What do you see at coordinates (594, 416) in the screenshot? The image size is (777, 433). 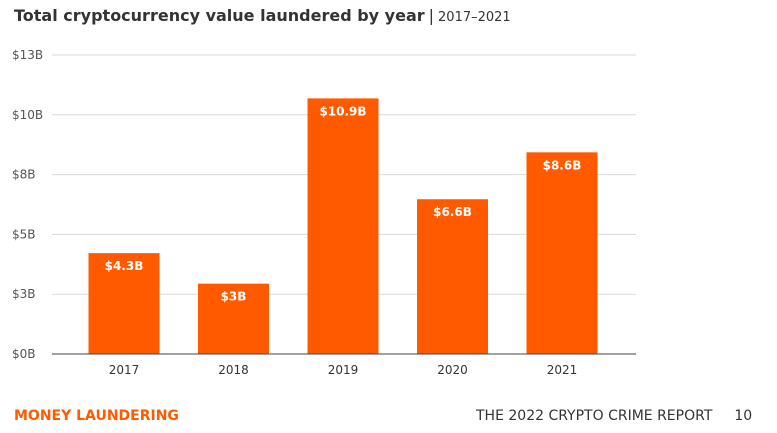 I see `report-title: THE 2022 CRYPTO CRIME REPORT` at bounding box center [594, 416].